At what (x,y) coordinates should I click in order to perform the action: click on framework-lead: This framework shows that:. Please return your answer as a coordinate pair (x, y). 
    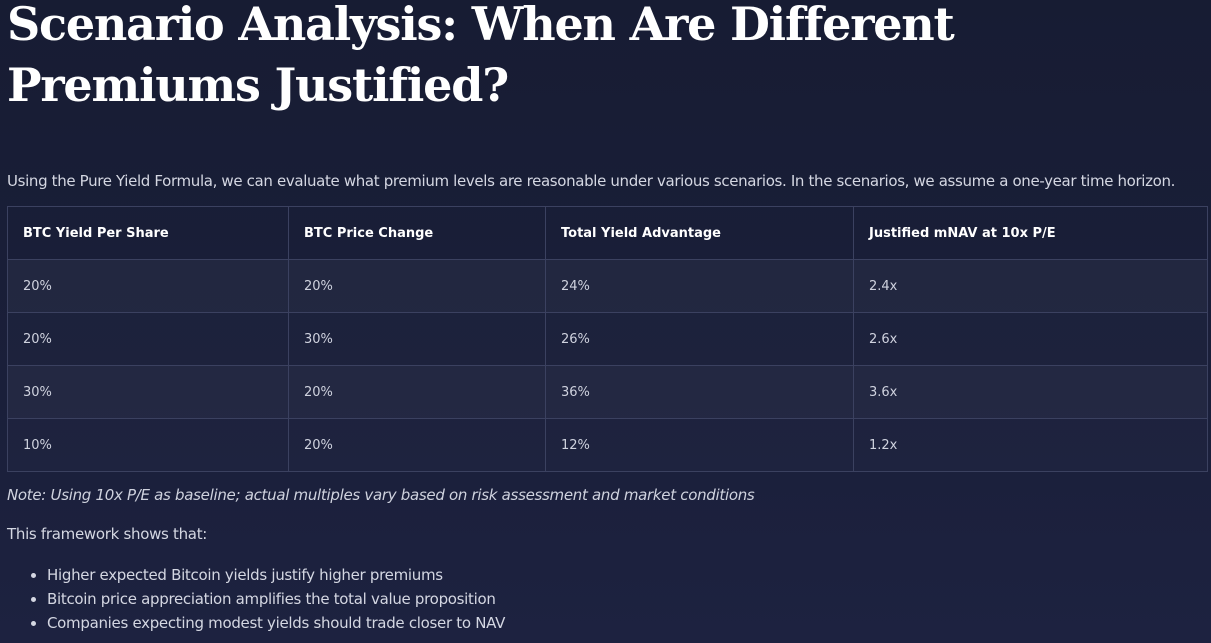
    Looking at the image, I should click on (107, 534).